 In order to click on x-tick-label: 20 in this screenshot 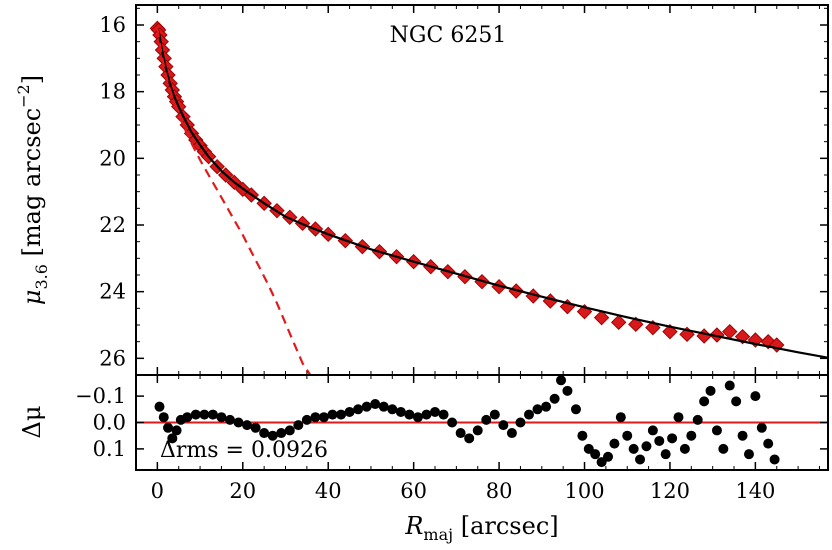, I will do `click(242, 491)`.